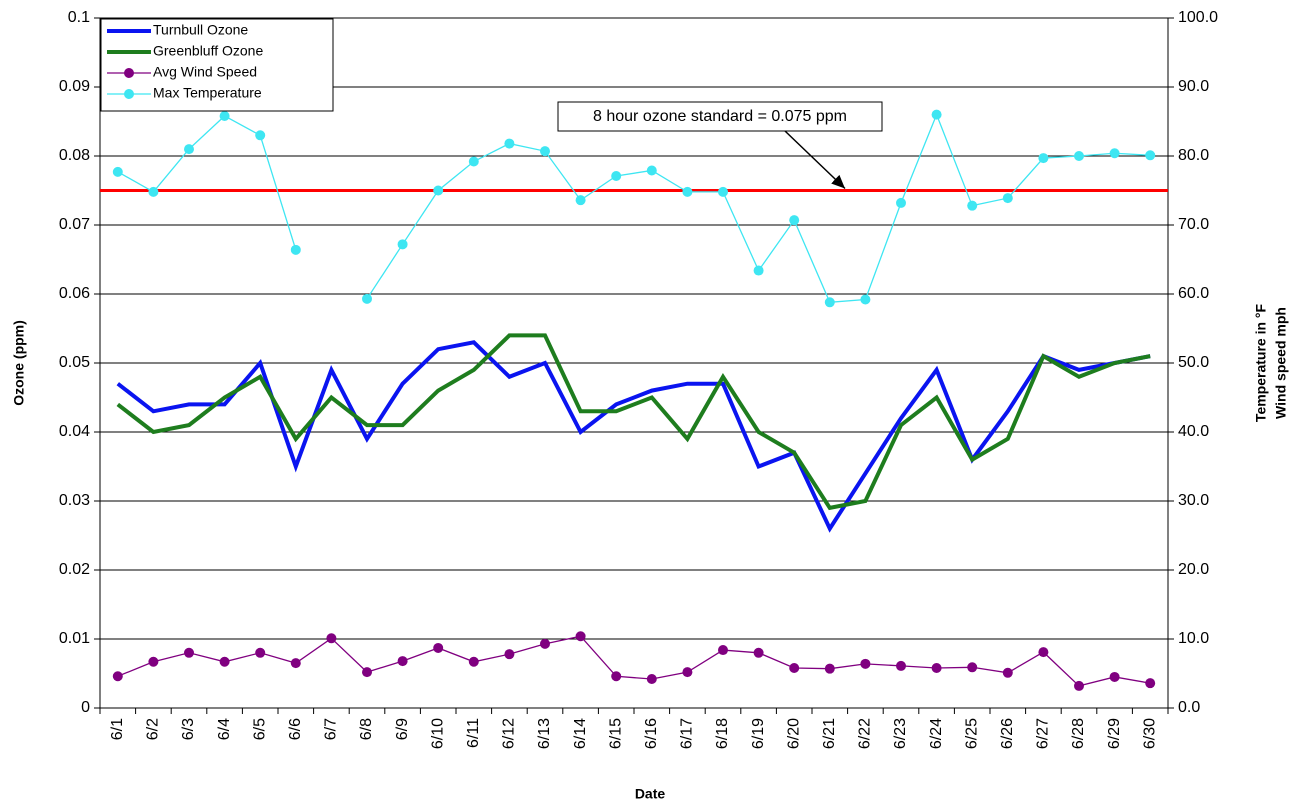  What do you see at coordinates (1193, 224) in the screenshot?
I see `y2-tick-label: 70.0` at bounding box center [1193, 224].